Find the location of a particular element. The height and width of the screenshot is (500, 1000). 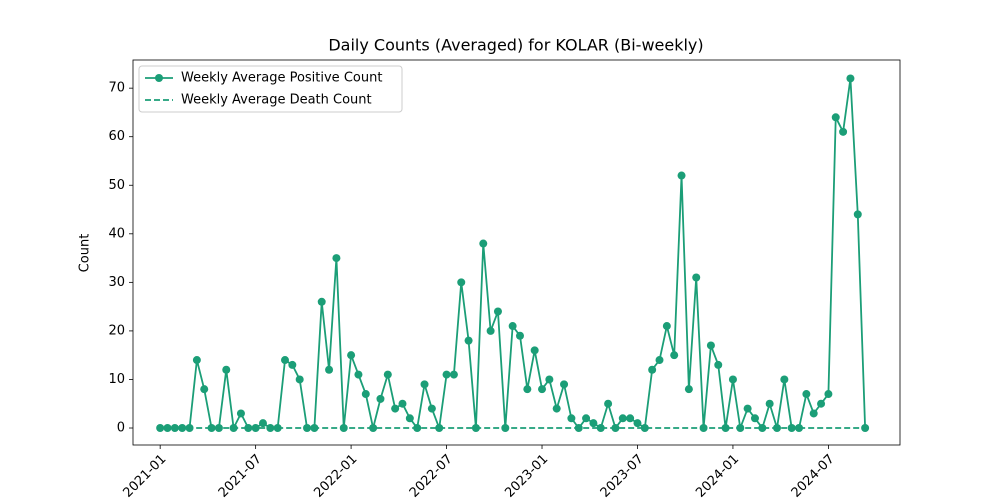

y-tick-label: 10 is located at coordinates (116, 379).